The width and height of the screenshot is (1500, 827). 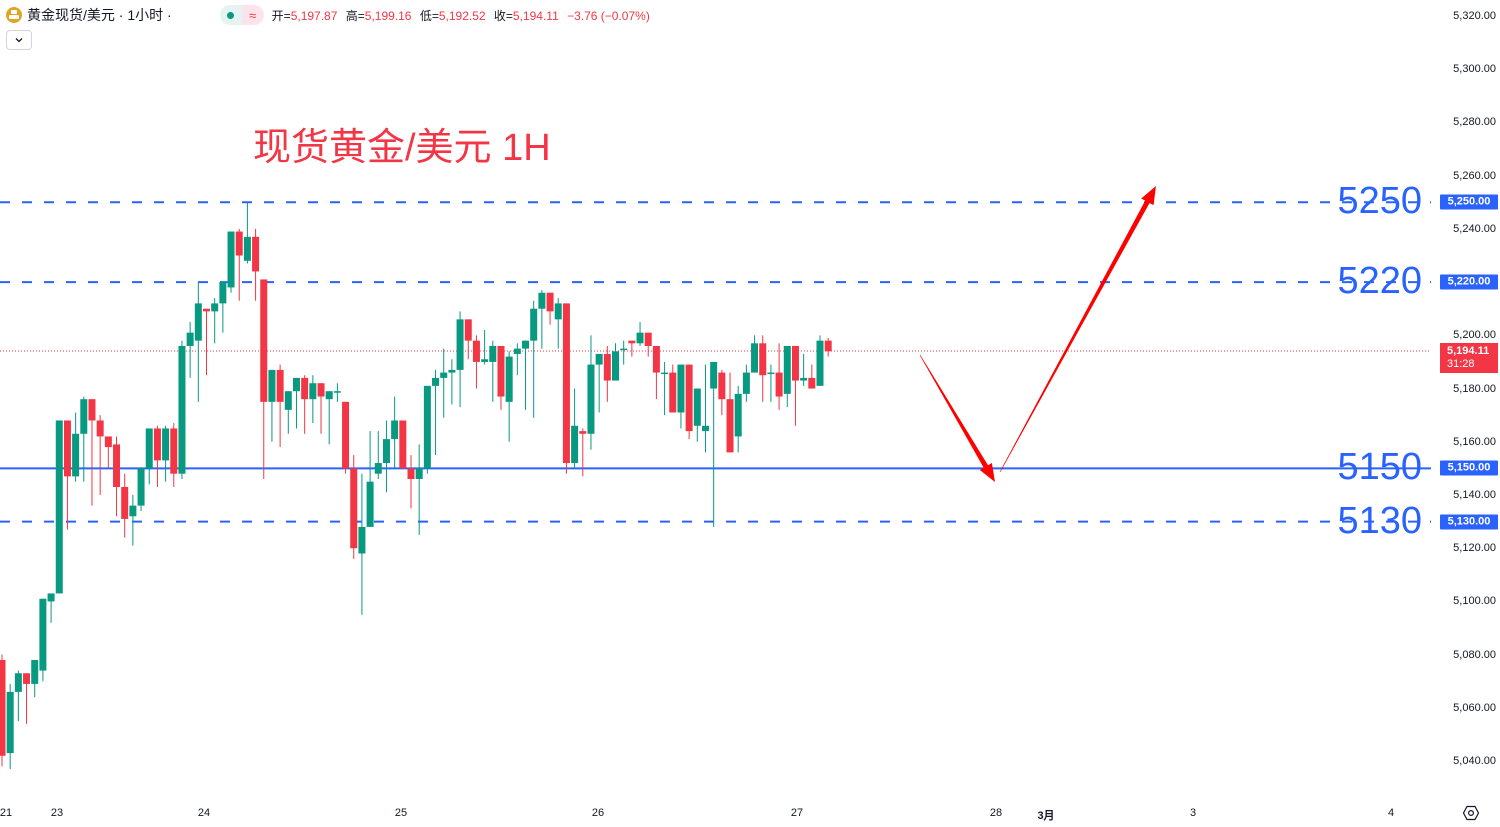 What do you see at coordinates (19, 40) in the screenshot?
I see `collapse-legend-button` at bounding box center [19, 40].